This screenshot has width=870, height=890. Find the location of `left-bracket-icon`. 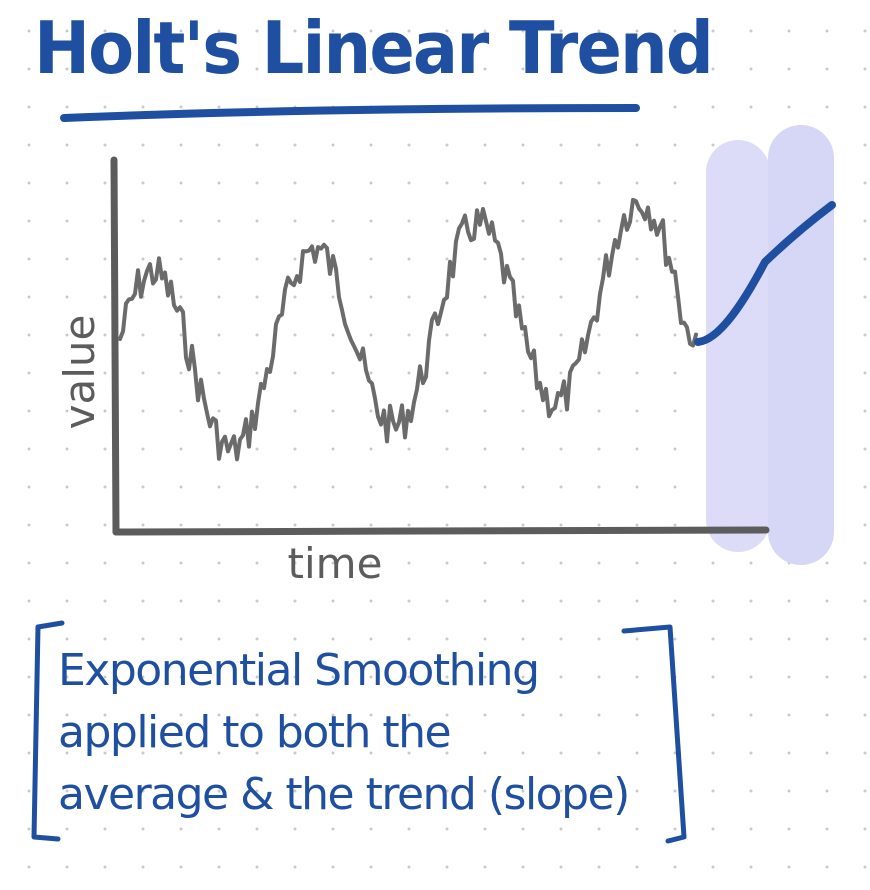

left-bracket-icon is located at coordinates (48, 731).